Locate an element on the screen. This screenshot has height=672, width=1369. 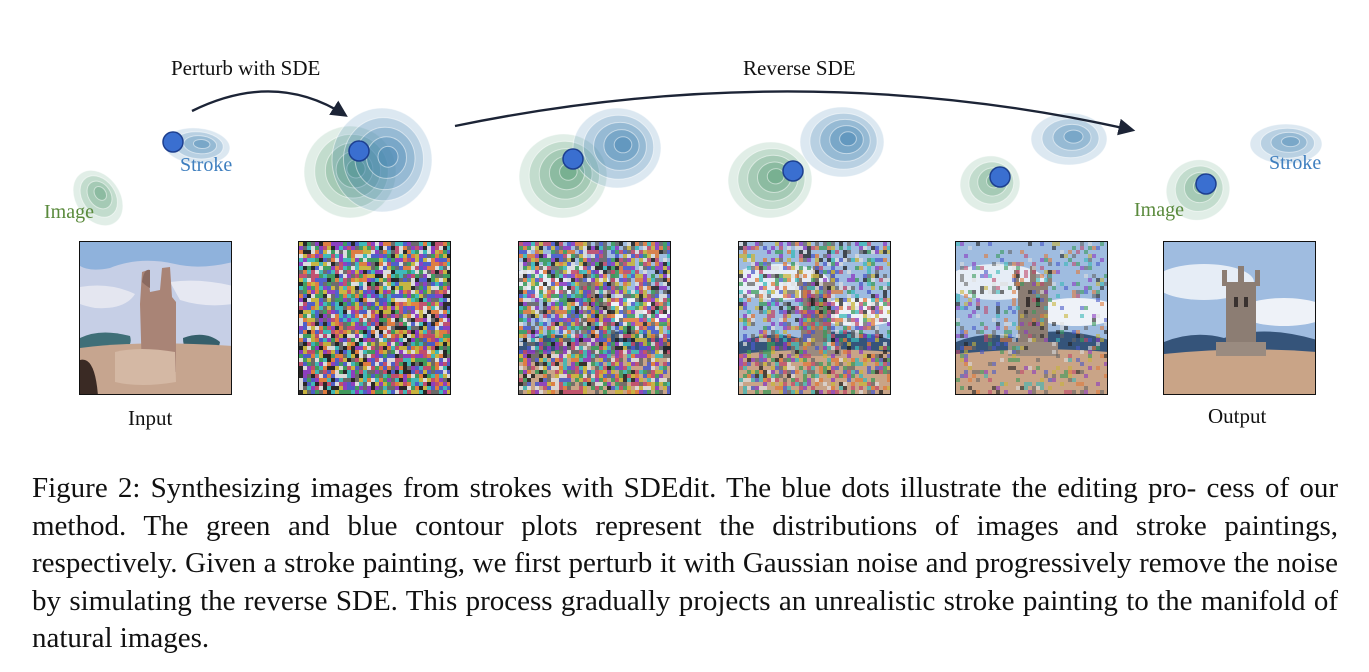
image-contour-step3 is located at coordinates (990, 184).